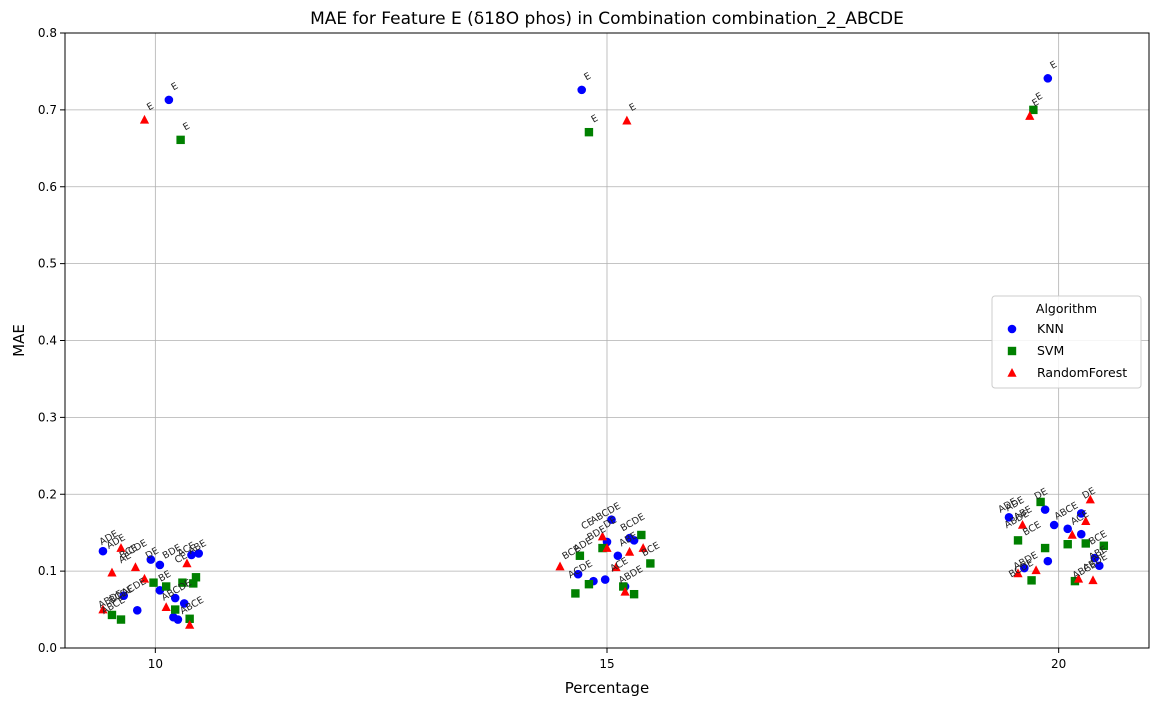 The image size is (1160, 706). What do you see at coordinates (47, 187) in the screenshot?
I see `y-tick-label: 0.6` at bounding box center [47, 187].